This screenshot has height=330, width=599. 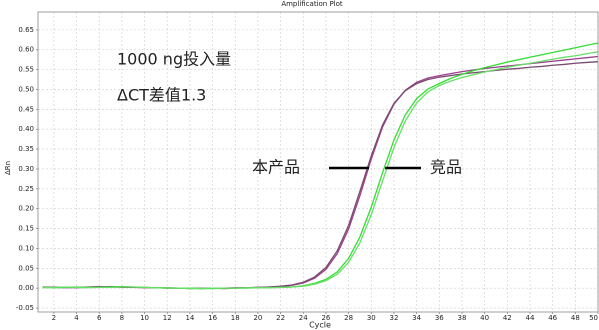 What do you see at coordinates (446, 167) in the screenshot?
I see `annotation: 竞品` at bounding box center [446, 167].